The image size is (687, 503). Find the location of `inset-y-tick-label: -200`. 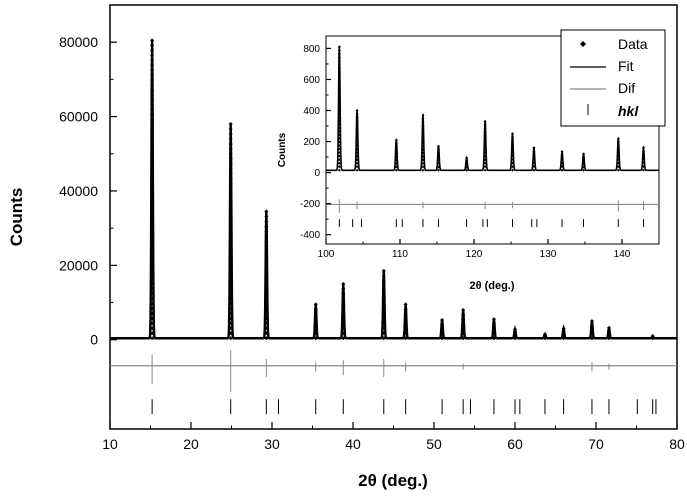

inset-y-tick-label: -200 is located at coordinates (310, 204).